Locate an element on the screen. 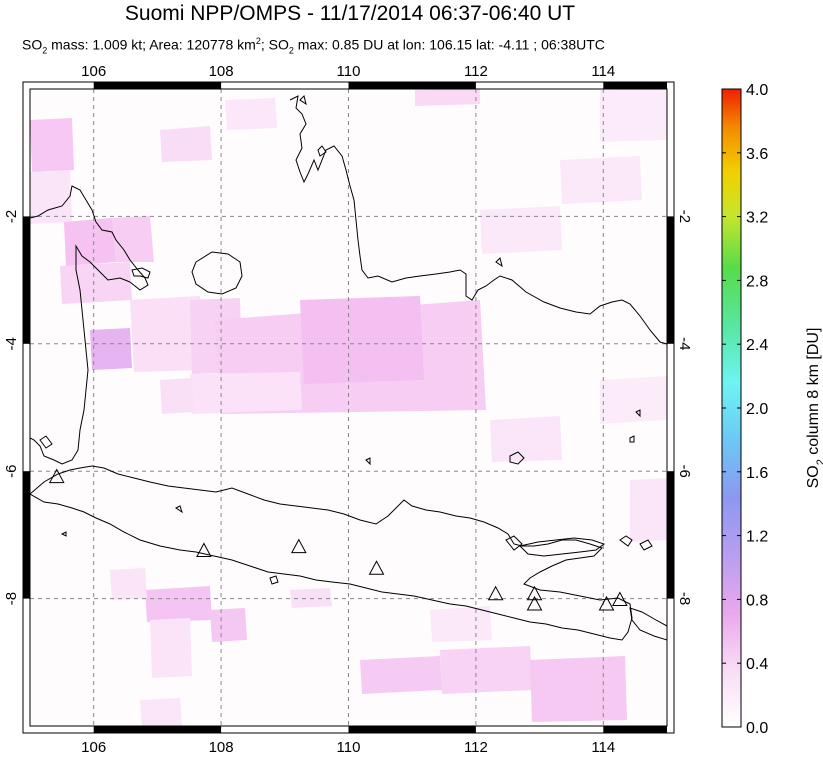 This screenshot has width=823, height=759. lon-label-bottom: 106 is located at coordinates (93, 747).